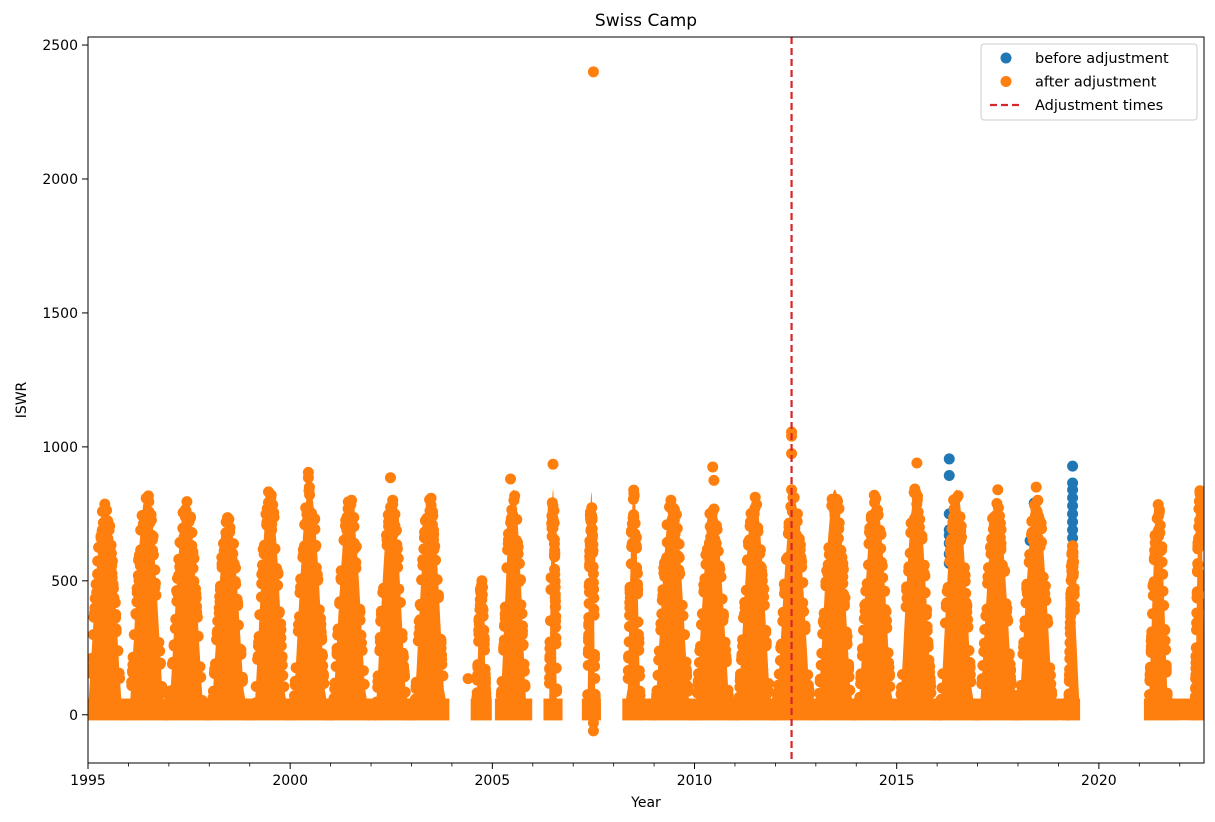 The width and height of the screenshot is (1215, 822). What do you see at coordinates (645, 803) in the screenshot?
I see `x-axis-label: Year` at bounding box center [645, 803].